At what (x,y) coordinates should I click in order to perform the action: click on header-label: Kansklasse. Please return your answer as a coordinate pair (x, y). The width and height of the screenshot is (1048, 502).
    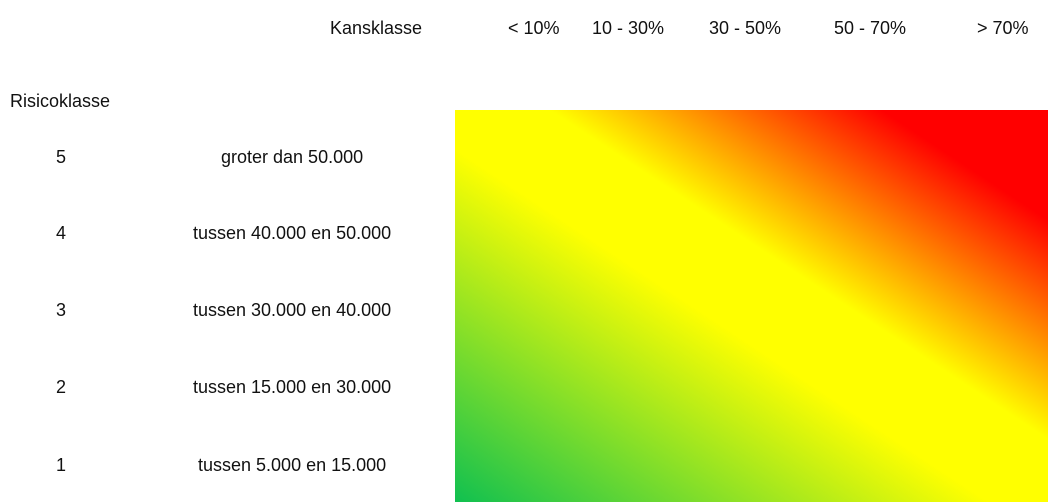
    Looking at the image, I should click on (376, 28).